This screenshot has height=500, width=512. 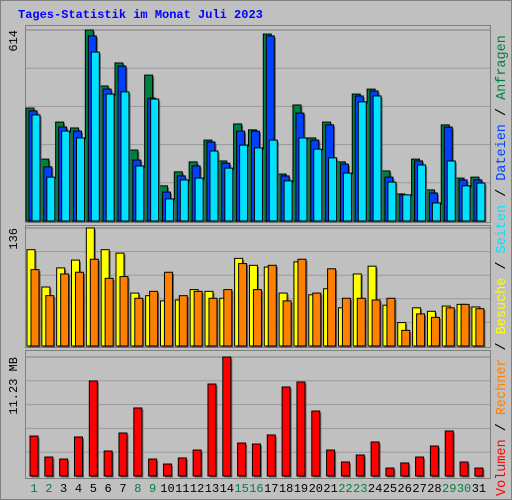 I want to click on x-tick-label: 16, so click(x=256, y=489).